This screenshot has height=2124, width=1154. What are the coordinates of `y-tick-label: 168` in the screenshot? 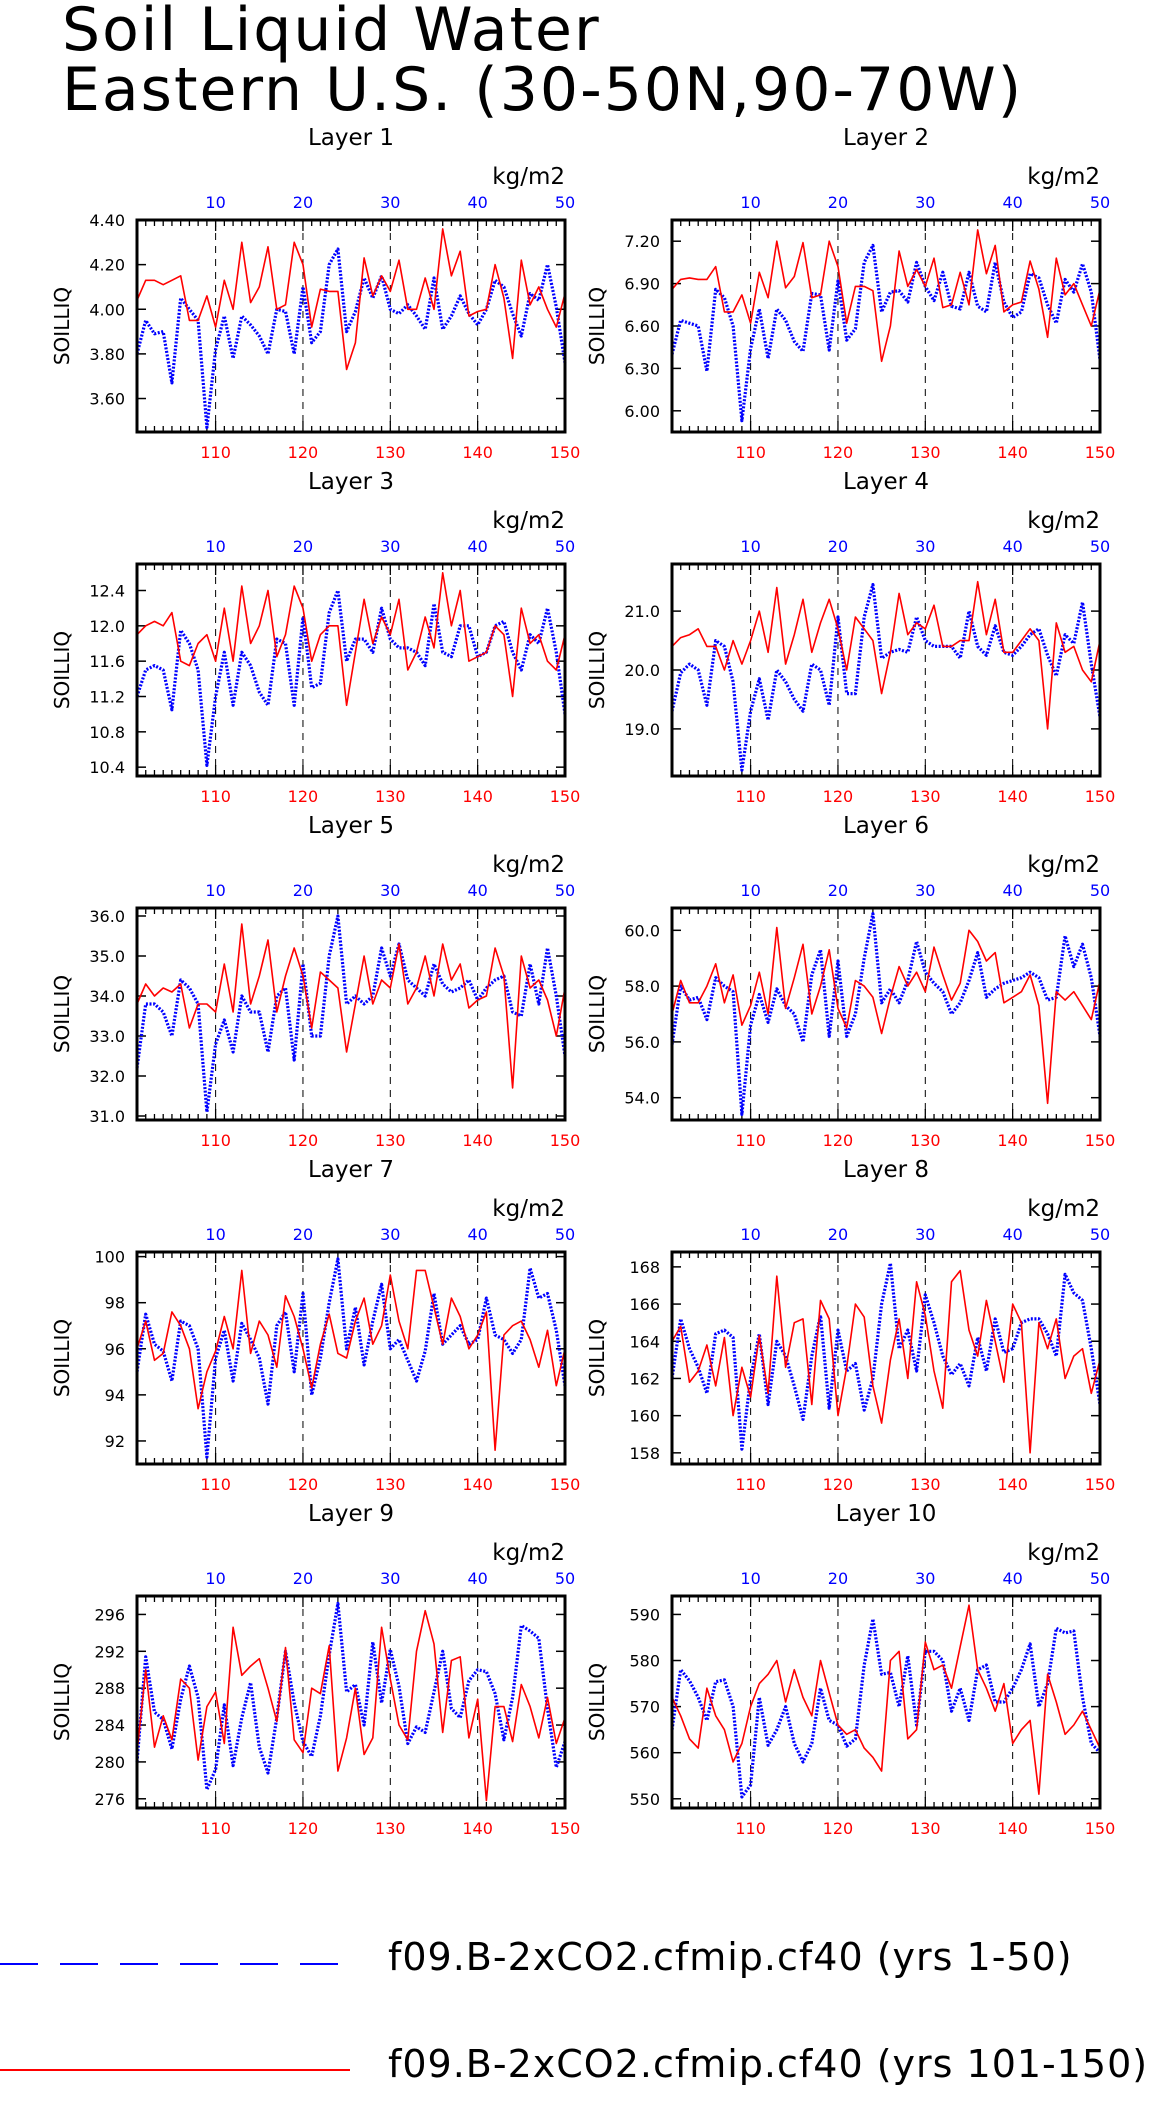 It's located at (644, 1267).